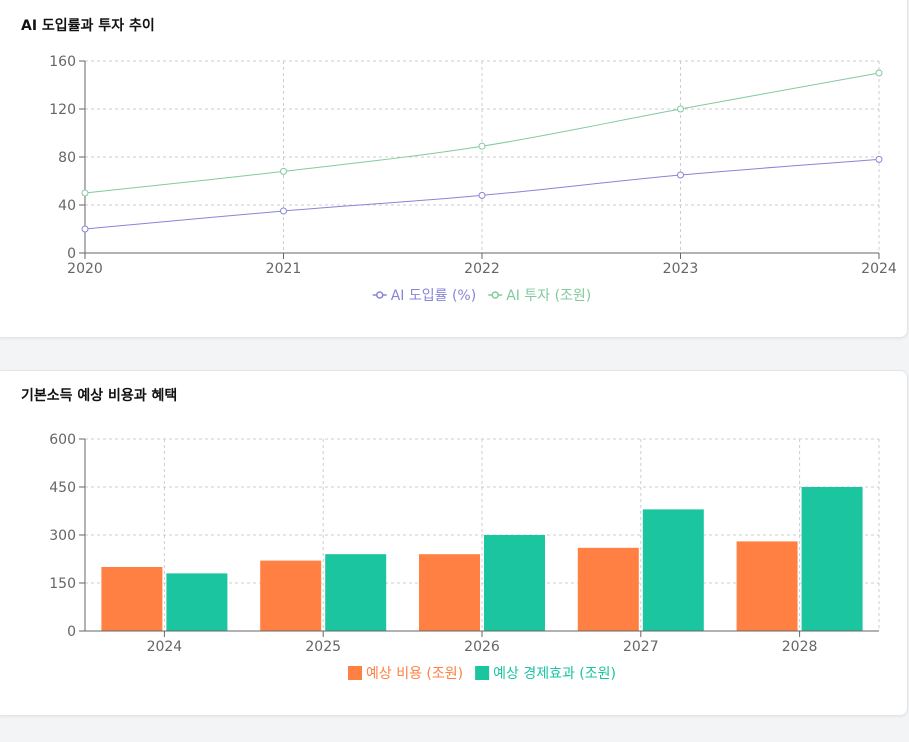  Describe the element at coordinates (62, 440) in the screenshot. I see `y-tick-label: 600` at that location.